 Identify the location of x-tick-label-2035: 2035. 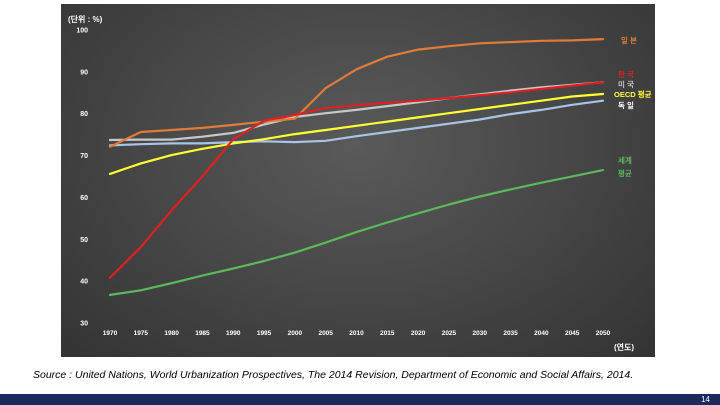
(510, 333).